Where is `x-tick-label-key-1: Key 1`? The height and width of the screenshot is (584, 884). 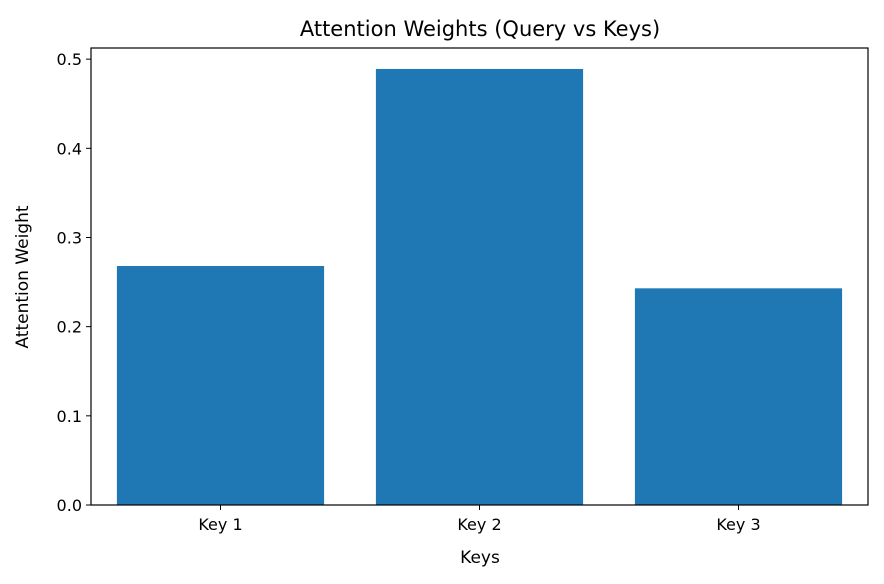
x-tick-label-key-1: Key 1 is located at coordinates (220, 524).